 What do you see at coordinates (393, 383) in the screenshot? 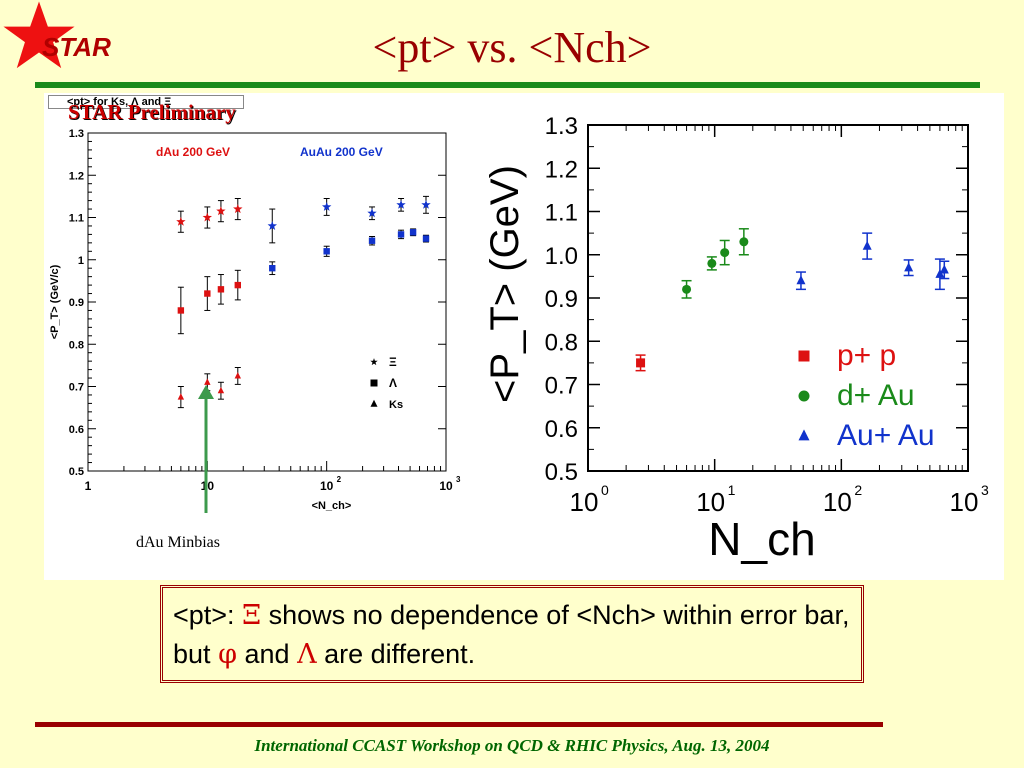
I see `left-legend-label: Λ` at bounding box center [393, 383].